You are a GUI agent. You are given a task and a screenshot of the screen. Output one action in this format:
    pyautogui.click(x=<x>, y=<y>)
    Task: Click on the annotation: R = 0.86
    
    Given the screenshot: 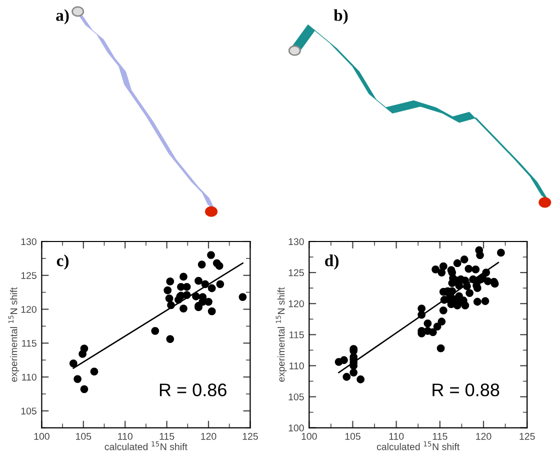 What is the action you would take?
    pyautogui.click(x=193, y=390)
    